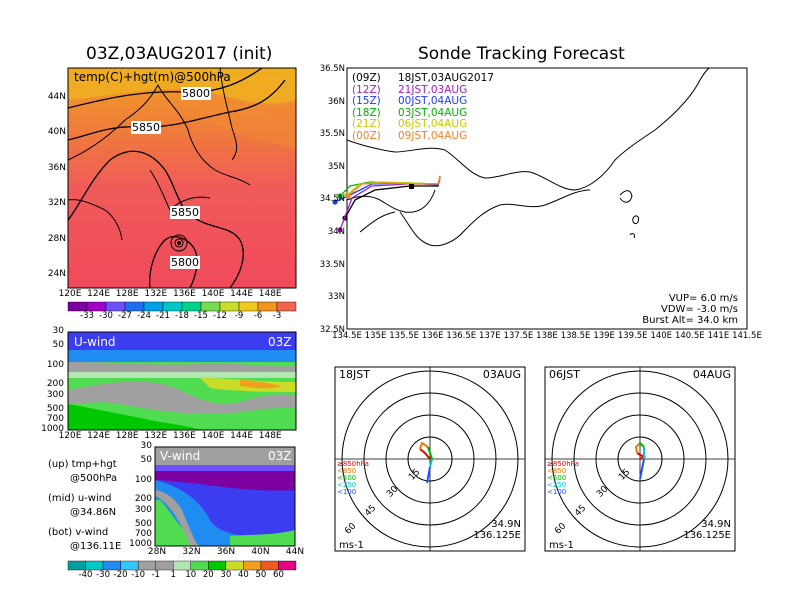 Image resolution: width=792 pixels, height=612 pixels. I want to click on lon-label: 136.5E, so click(461, 336).